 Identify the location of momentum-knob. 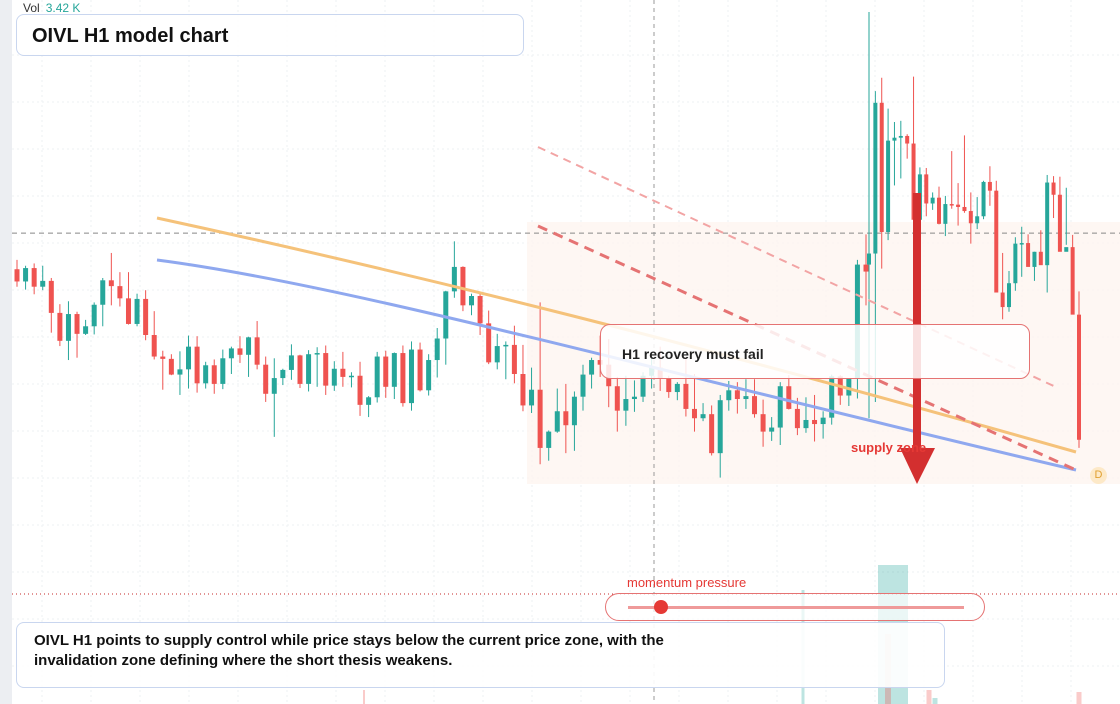
(660, 607).